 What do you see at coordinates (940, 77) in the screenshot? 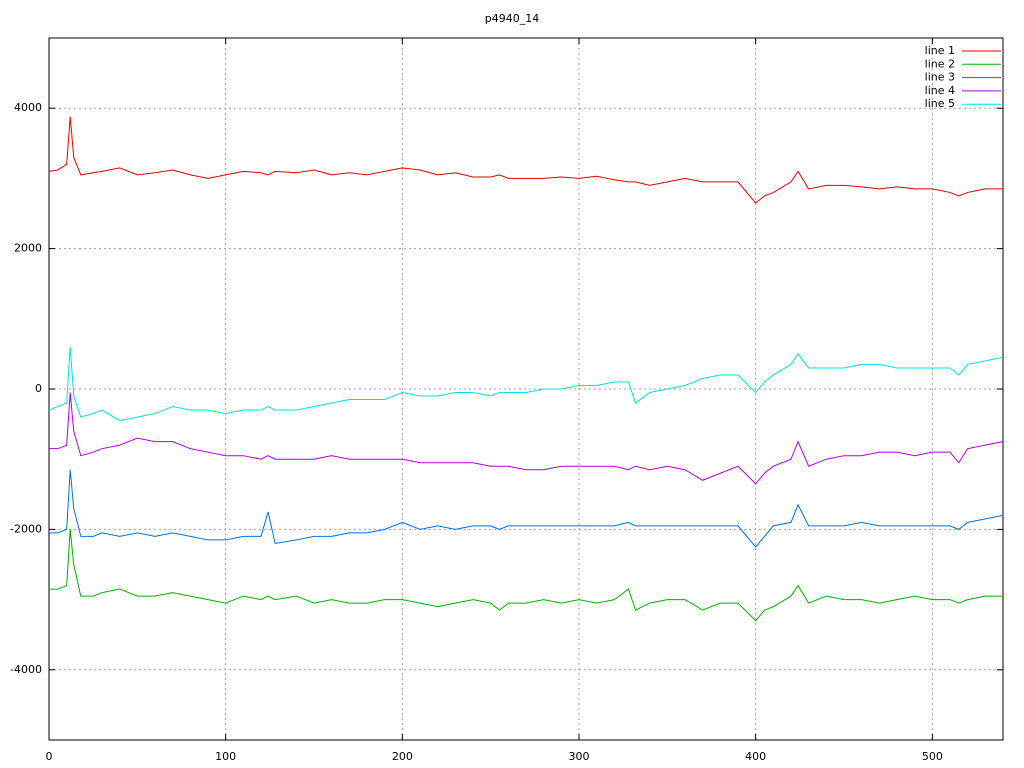
I see `legend-label: line 3` at bounding box center [940, 77].